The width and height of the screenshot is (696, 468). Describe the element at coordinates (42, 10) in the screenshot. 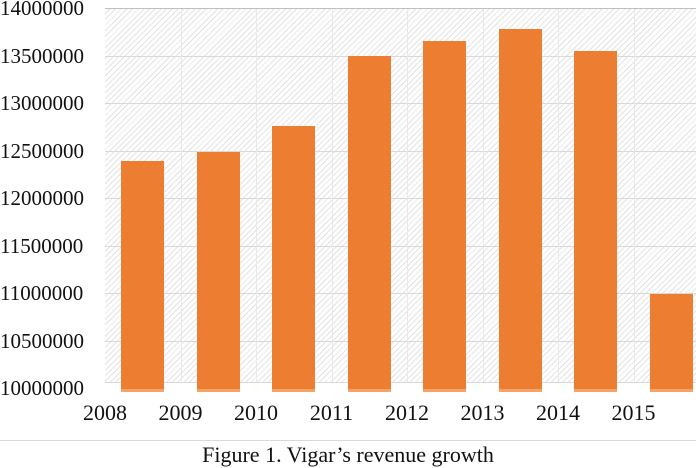

I see `y-axis-tick-label: 14000000` at that location.